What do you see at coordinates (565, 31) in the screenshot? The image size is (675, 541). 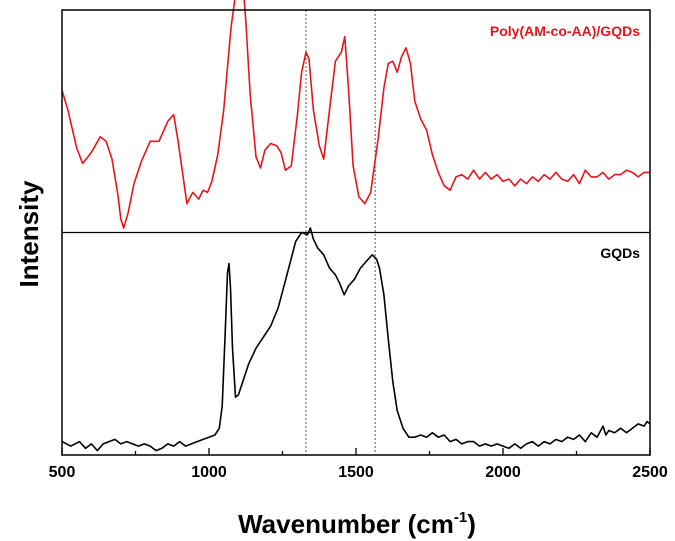 I see `series-label-poly: Poly(AM-co-AA)/GQDs` at bounding box center [565, 31].